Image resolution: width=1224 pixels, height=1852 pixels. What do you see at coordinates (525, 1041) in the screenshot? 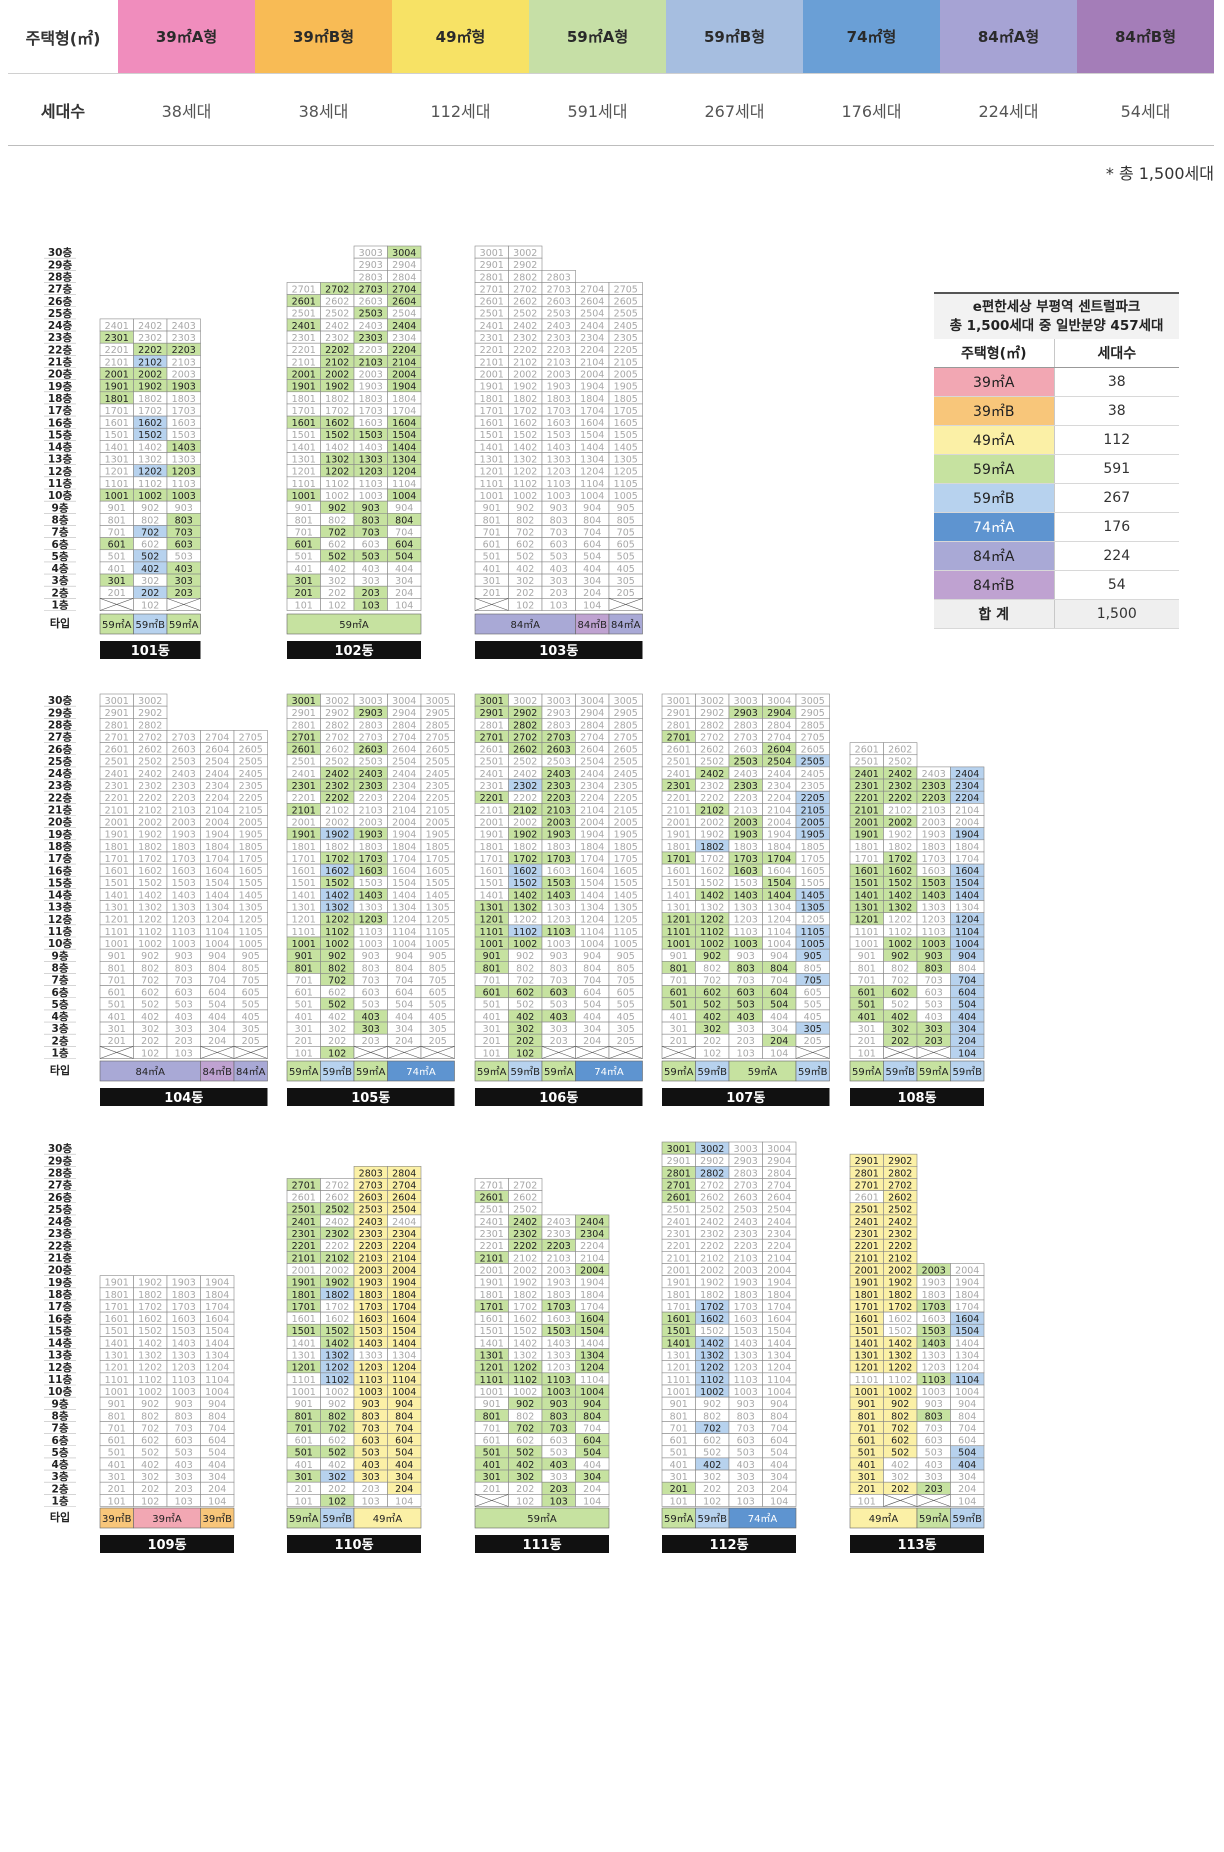
I see `unit-number: 202` at bounding box center [525, 1041].